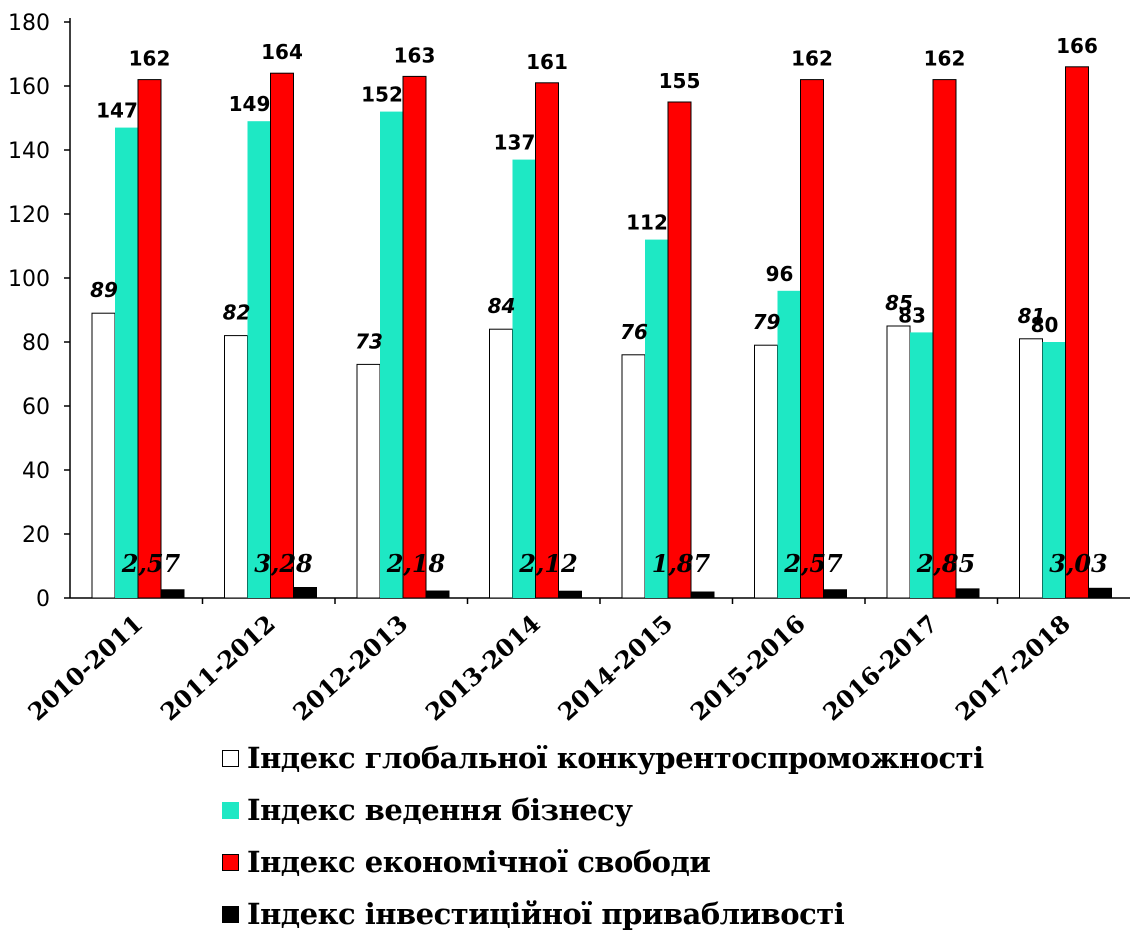 This screenshot has height=947, width=1138. I want to click on data-label: 149, so click(250, 104).